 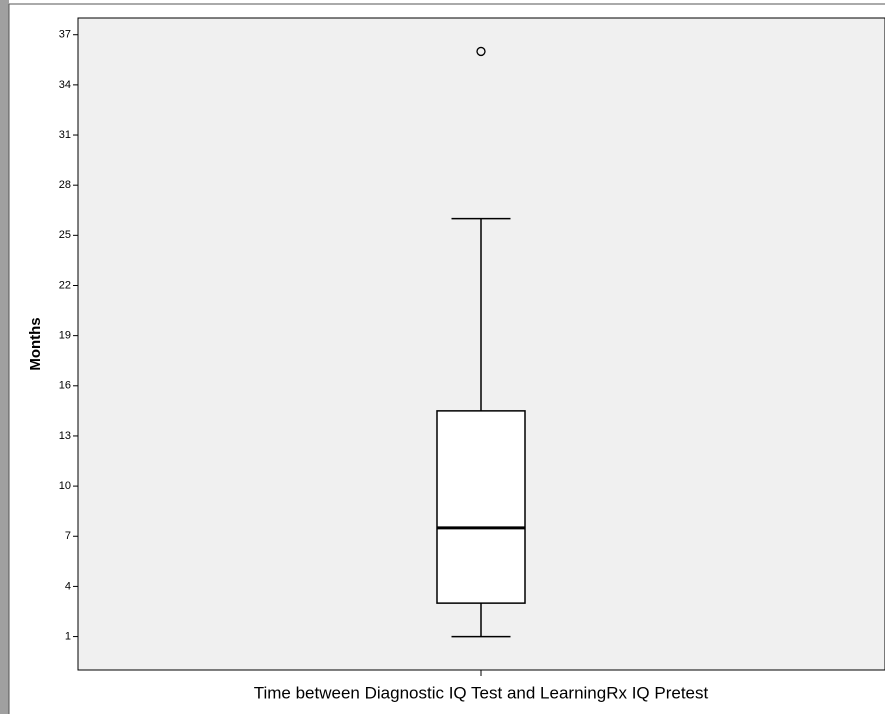 I want to click on y-tick-label: 28, so click(x=65, y=185).